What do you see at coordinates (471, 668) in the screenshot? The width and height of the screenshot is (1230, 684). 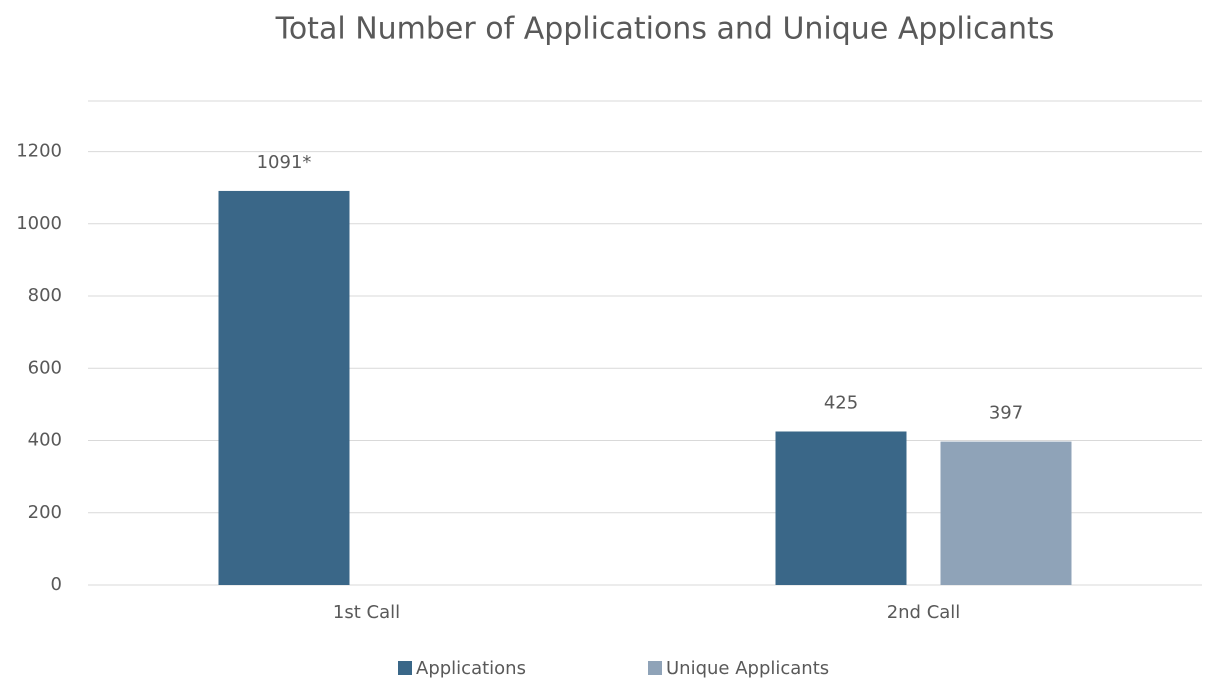 I see `legend-label: Applications` at bounding box center [471, 668].